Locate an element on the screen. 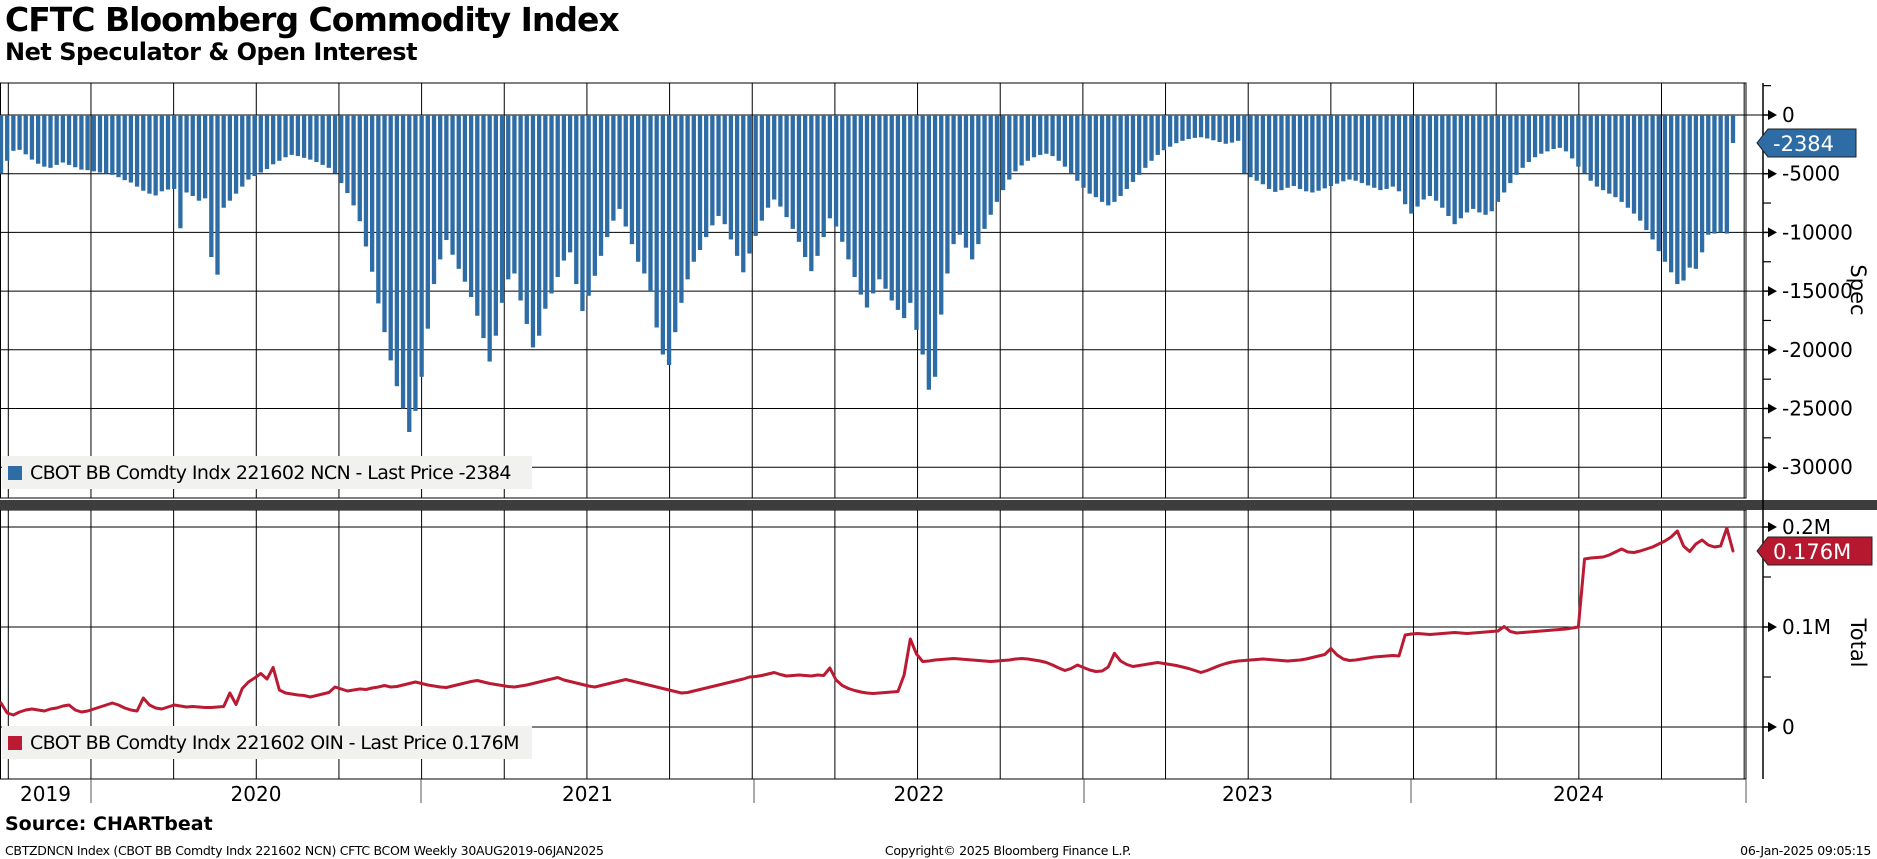  spec-last-price-badge-label: -2384 is located at coordinates (1803, 144).